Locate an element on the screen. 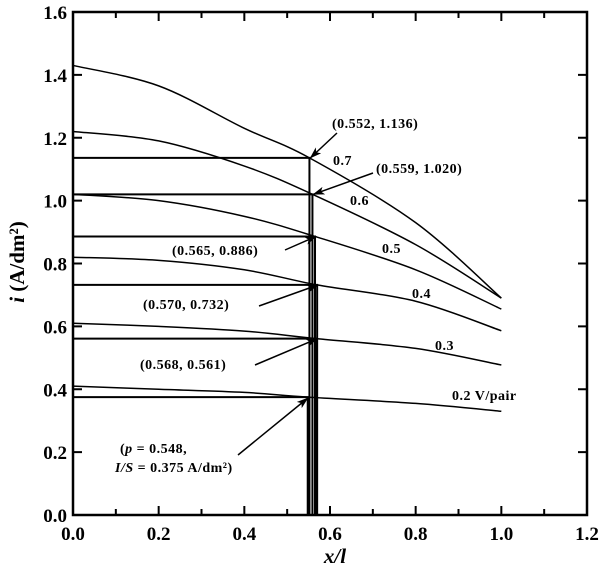 The width and height of the screenshot is (604, 570). y-axis-title-symbol: i is located at coordinates (17, 300).